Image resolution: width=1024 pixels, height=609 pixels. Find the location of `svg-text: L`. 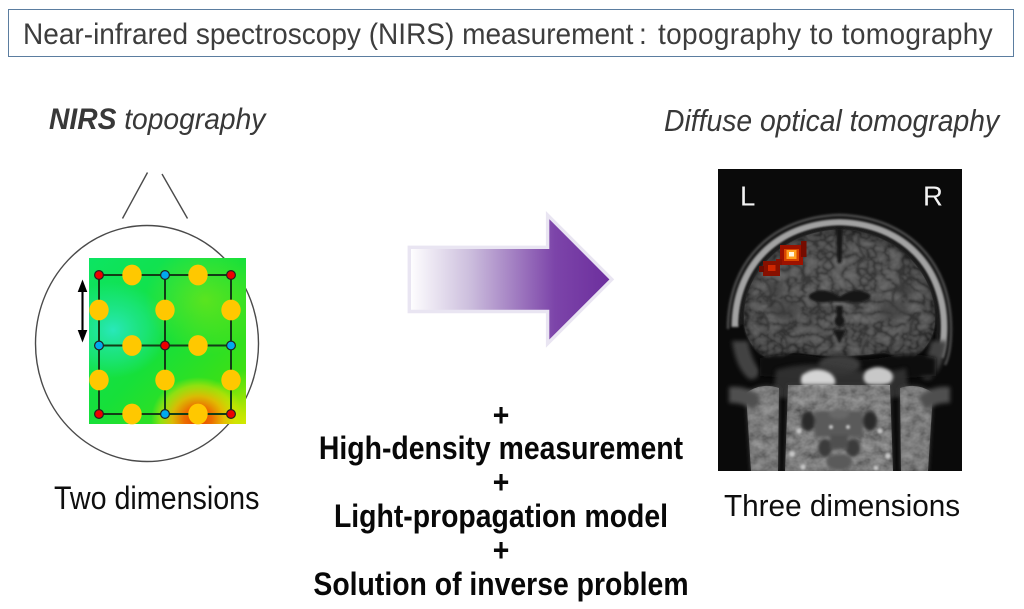

svg-text: L is located at coordinates (747, 196).